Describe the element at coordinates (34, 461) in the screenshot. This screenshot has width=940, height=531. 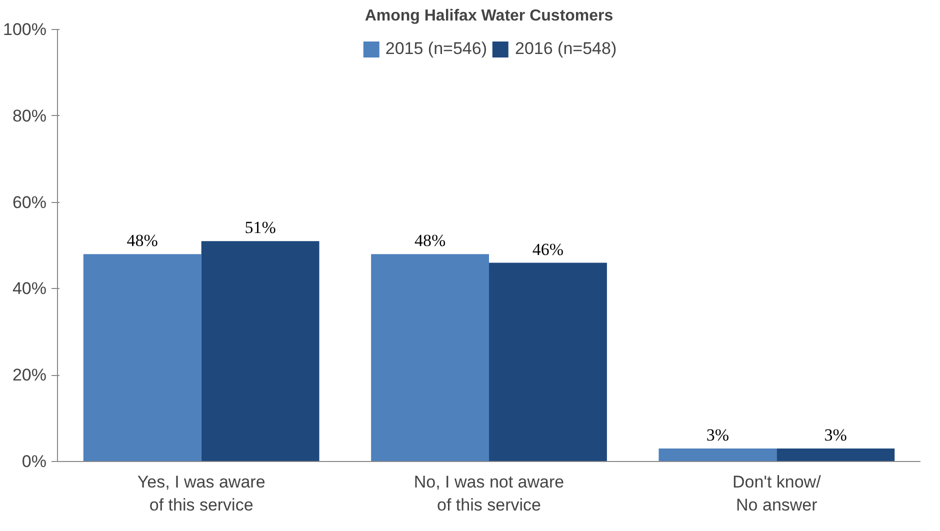
I see `y-tick-label: 0%` at that location.